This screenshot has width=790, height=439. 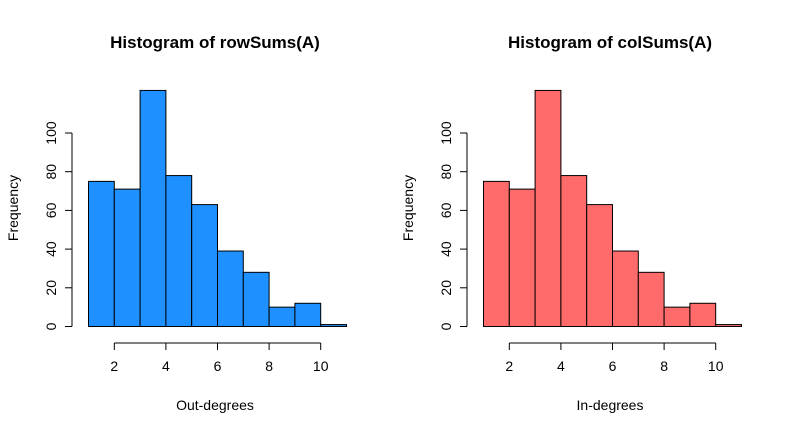 What do you see at coordinates (610, 42) in the screenshot?
I see `chart-title: Histogram of colSums(A)` at bounding box center [610, 42].